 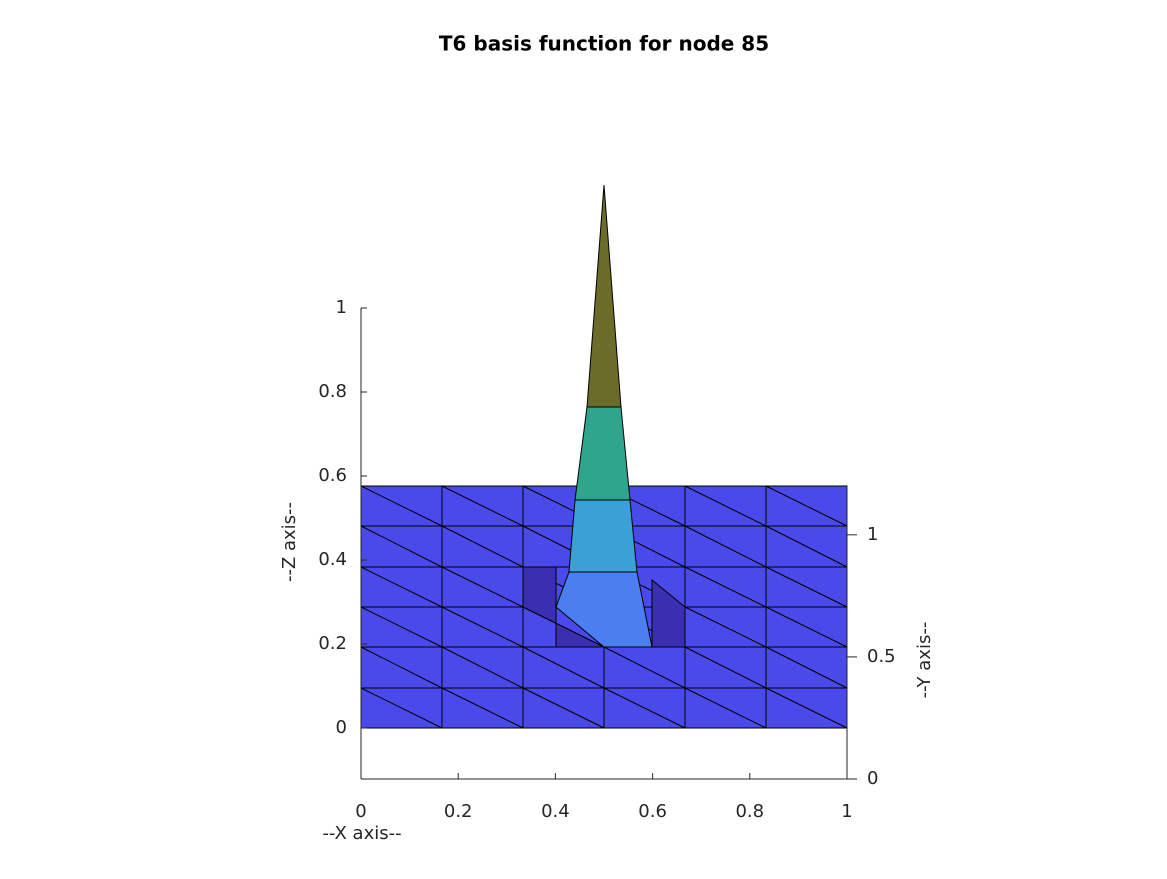 I want to click on x-tick-label: 1, so click(x=846, y=811).